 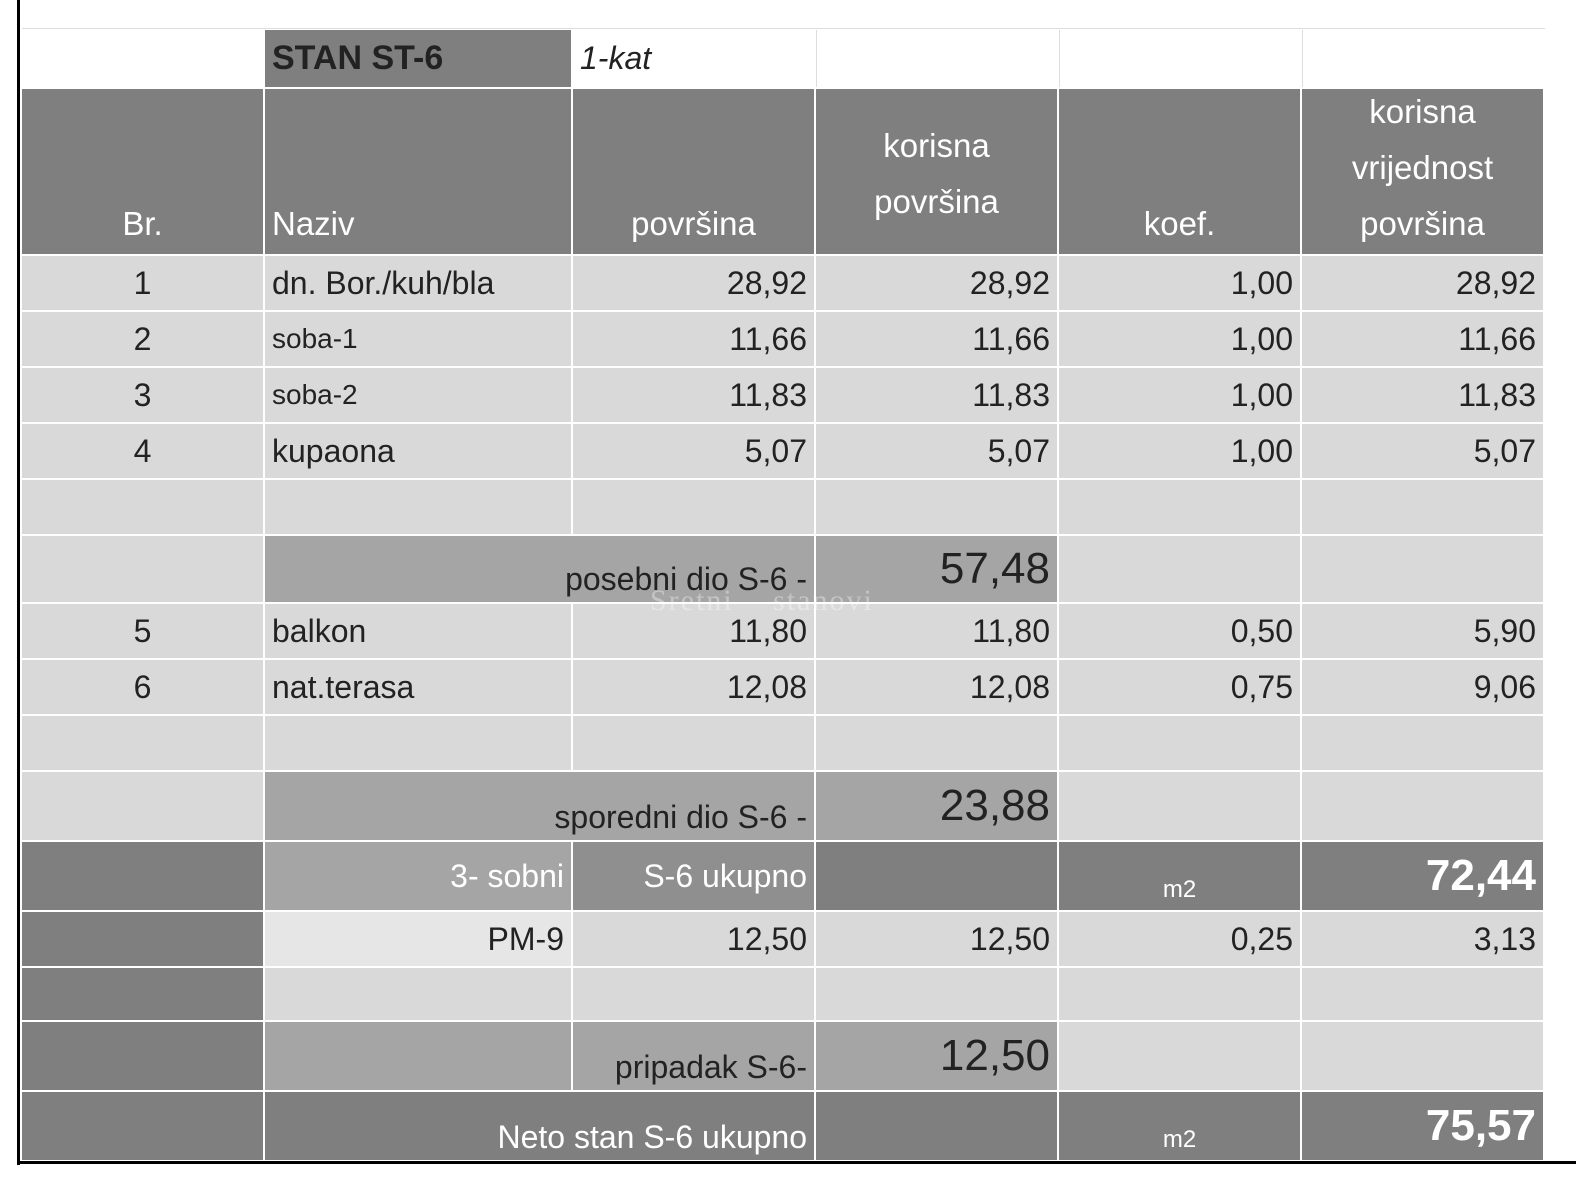 I want to click on total-type: 3- sobni, so click(x=418, y=876).